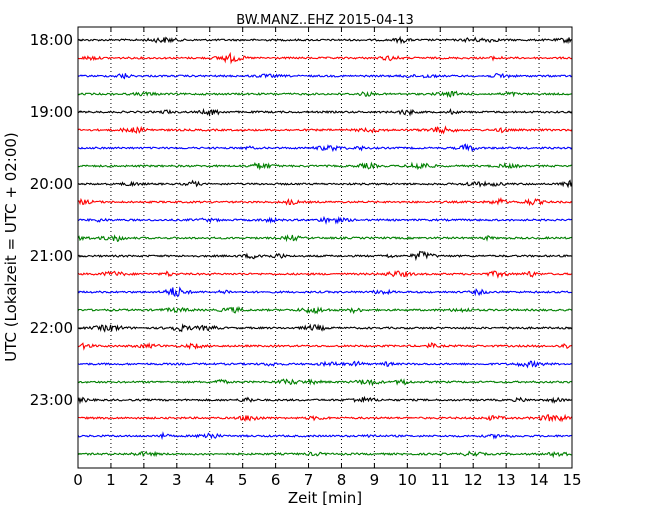  What do you see at coordinates (210, 480) in the screenshot?
I see `x-tick-label: 4` at bounding box center [210, 480].